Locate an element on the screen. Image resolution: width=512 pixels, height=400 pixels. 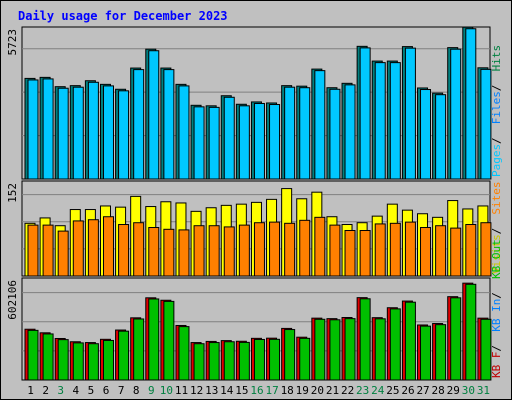
visits-legend: Visits / Sites is located at coordinates (496, 227).